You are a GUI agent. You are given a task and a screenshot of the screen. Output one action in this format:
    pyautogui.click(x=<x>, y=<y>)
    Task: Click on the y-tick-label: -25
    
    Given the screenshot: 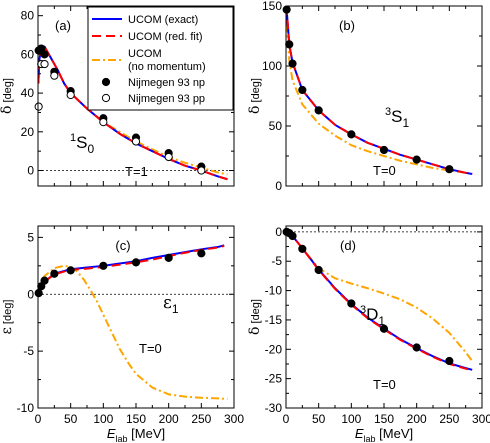 What is the action you would take?
    pyautogui.click(x=274, y=379)
    